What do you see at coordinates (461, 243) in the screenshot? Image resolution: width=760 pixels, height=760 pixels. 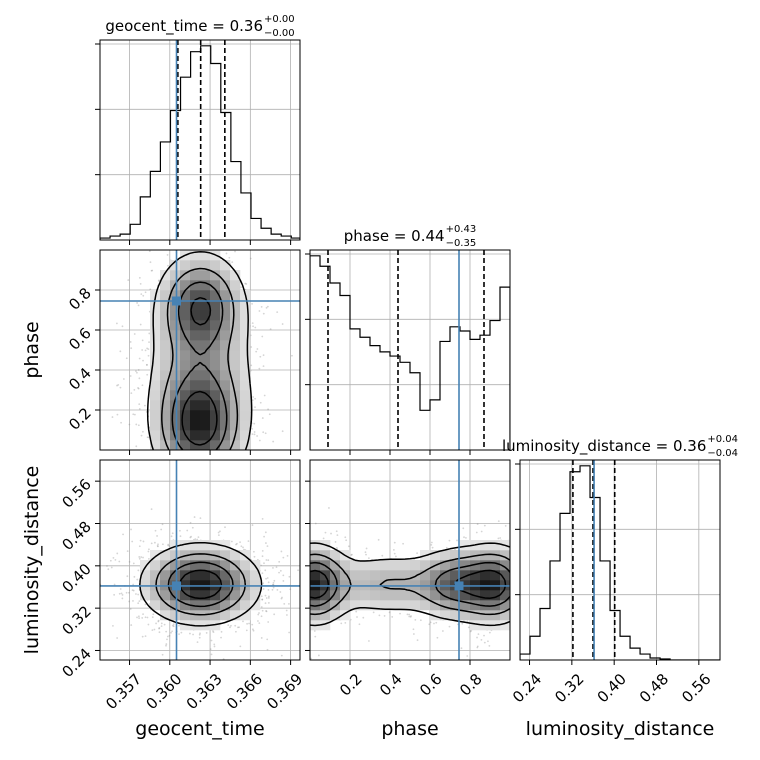 I see `title-lower-error: −0.35` at bounding box center [461, 243].